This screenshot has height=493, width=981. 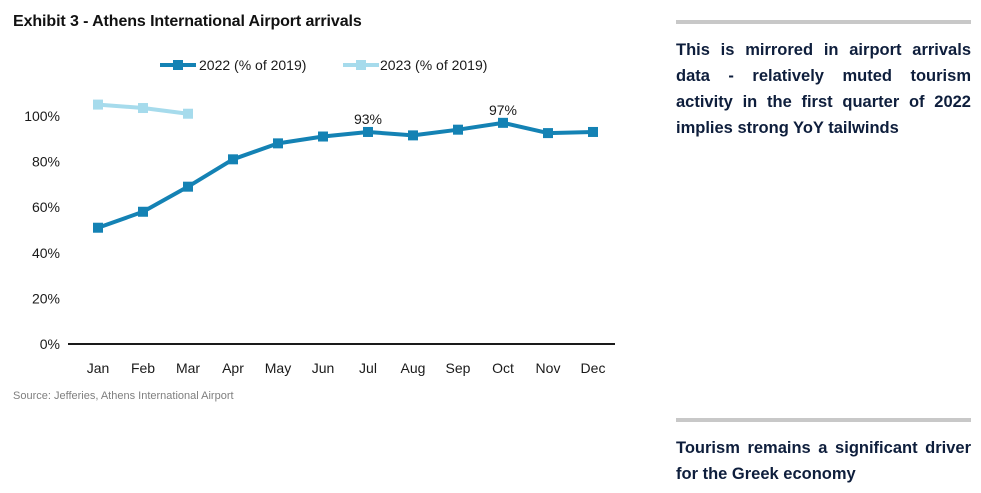 I want to click on x-tick-label: May, so click(x=278, y=368).